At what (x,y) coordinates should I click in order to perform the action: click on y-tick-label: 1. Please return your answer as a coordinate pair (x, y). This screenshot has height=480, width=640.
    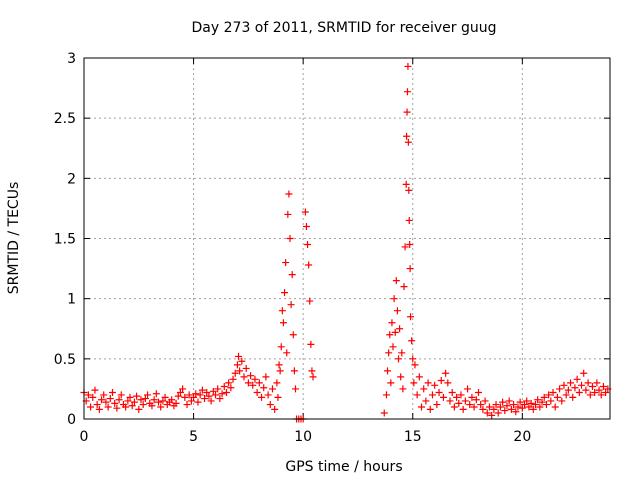
    Looking at the image, I should click on (71, 300).